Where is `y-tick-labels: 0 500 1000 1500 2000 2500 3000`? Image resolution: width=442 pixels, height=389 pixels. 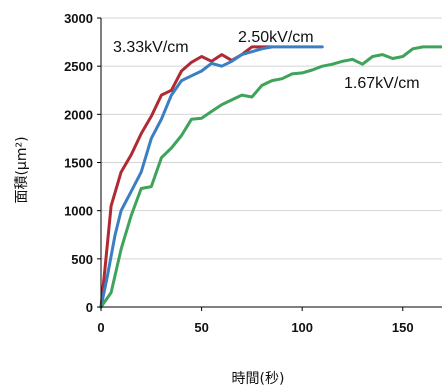 y-tick-labels: 0 500 1000 1500 2000 2500 3000 is located at coordinates (82, 163).